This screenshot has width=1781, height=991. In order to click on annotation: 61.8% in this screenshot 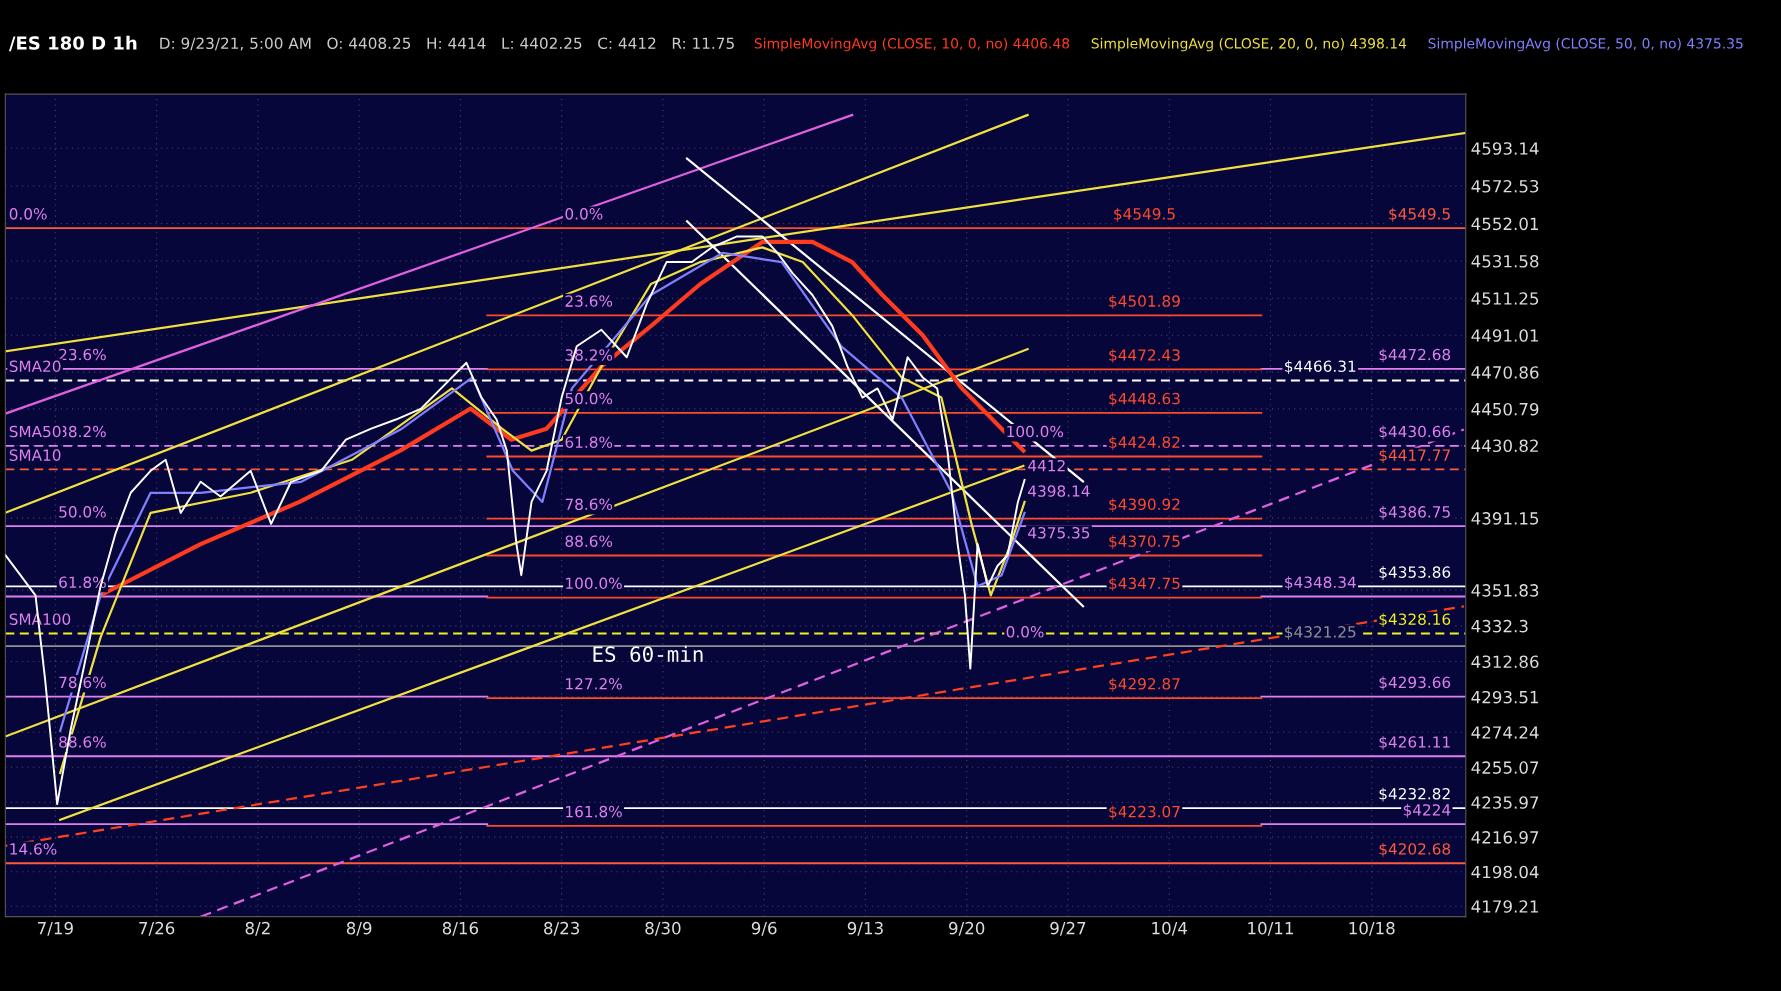, I will do `click(589, 442)`.